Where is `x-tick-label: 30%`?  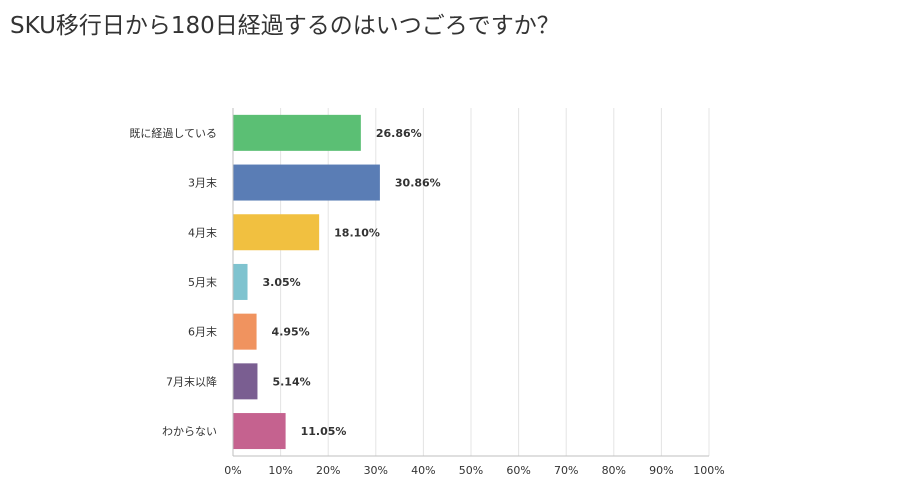 x-tick-label: 30% is located at coordinates (376, 470).